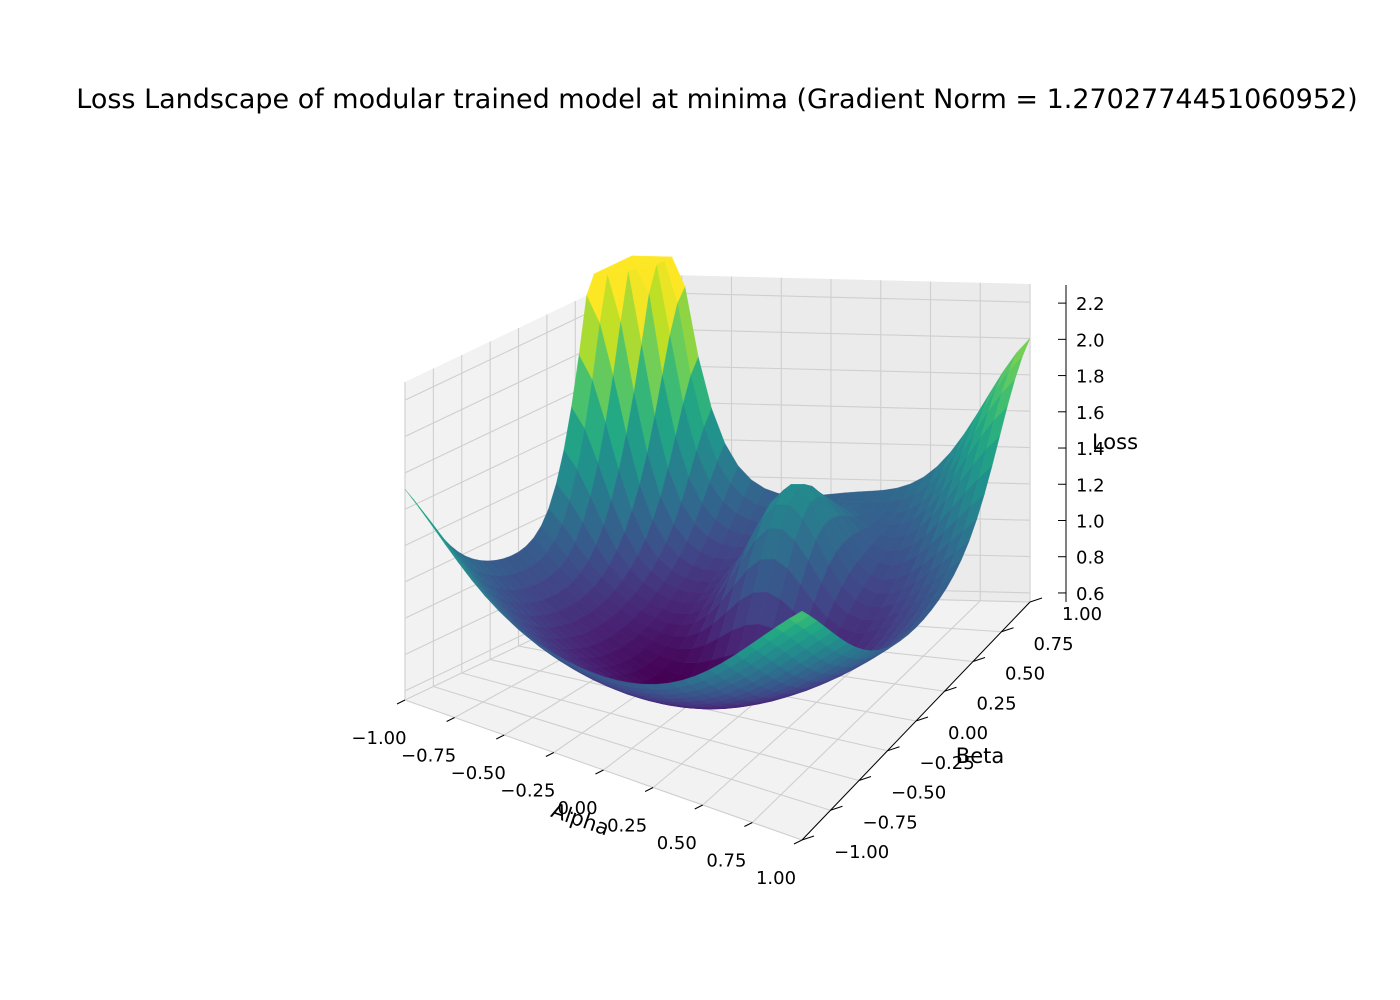 The width and height of the screenshot is (1400, 1000). I want to click on loss-tick-label: 1.8, so click(1090, 377).